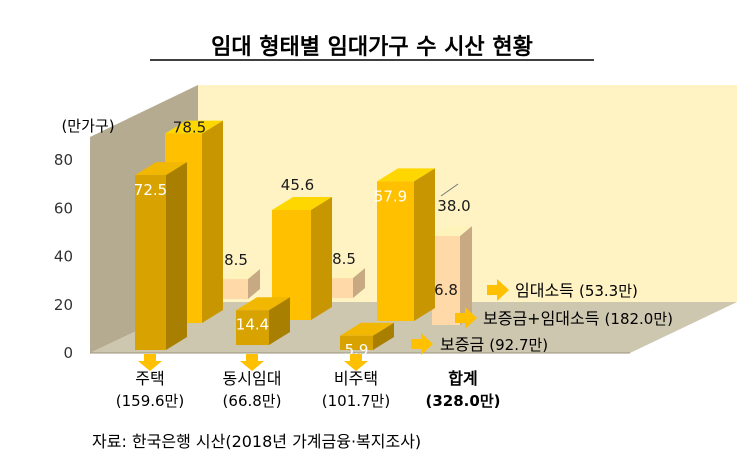 The width and height of the screenshot is (745, 473). I want to click on y-tick-label: 80, so click(63, 160).